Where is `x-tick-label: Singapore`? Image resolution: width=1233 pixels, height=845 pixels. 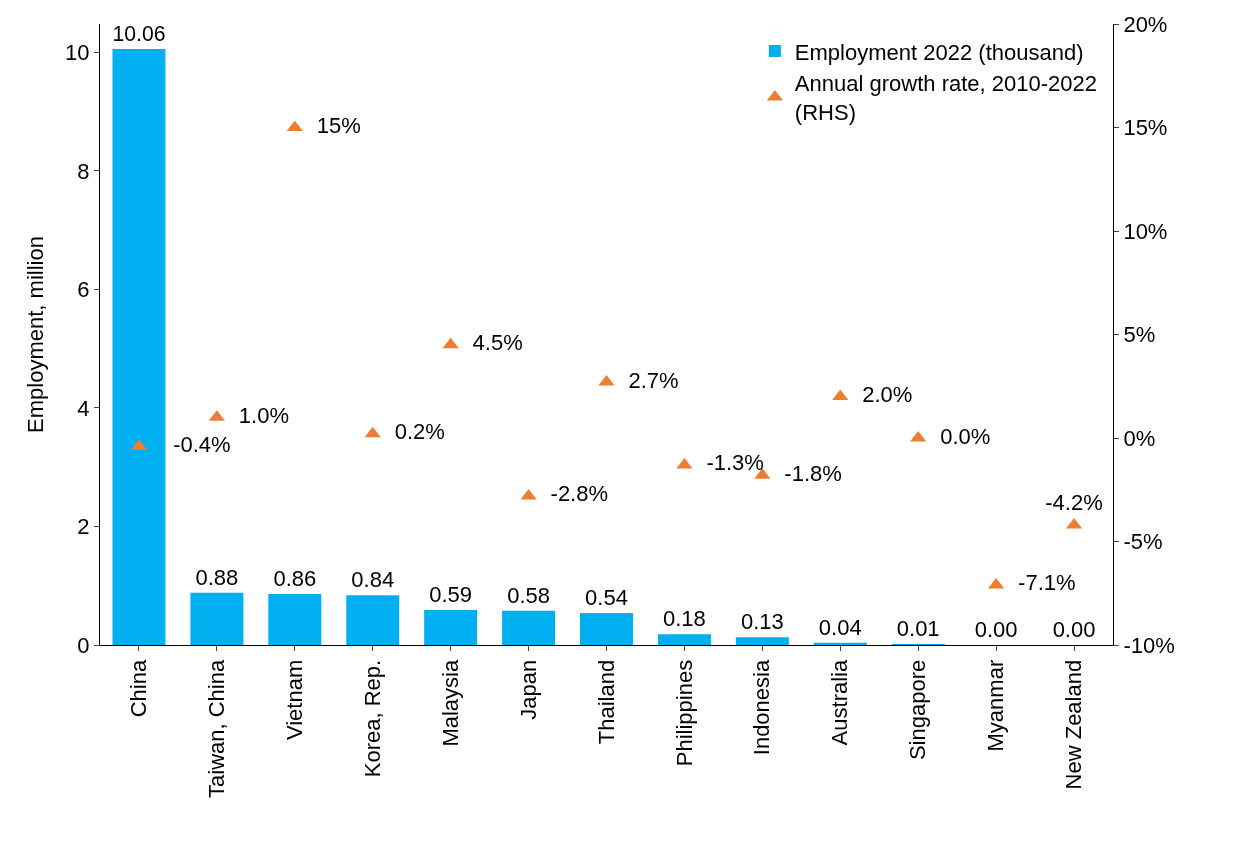 x-tick-label: Singapore is located at coordinates (918, 710).